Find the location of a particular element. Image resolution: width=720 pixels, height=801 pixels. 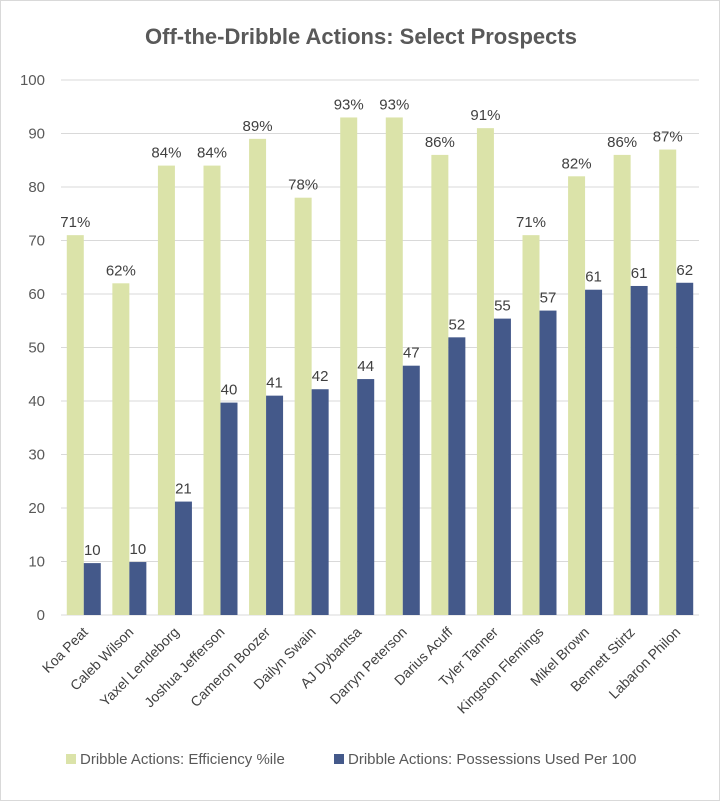

possessions-label-12: 61 is located at coordinates (639, 273).